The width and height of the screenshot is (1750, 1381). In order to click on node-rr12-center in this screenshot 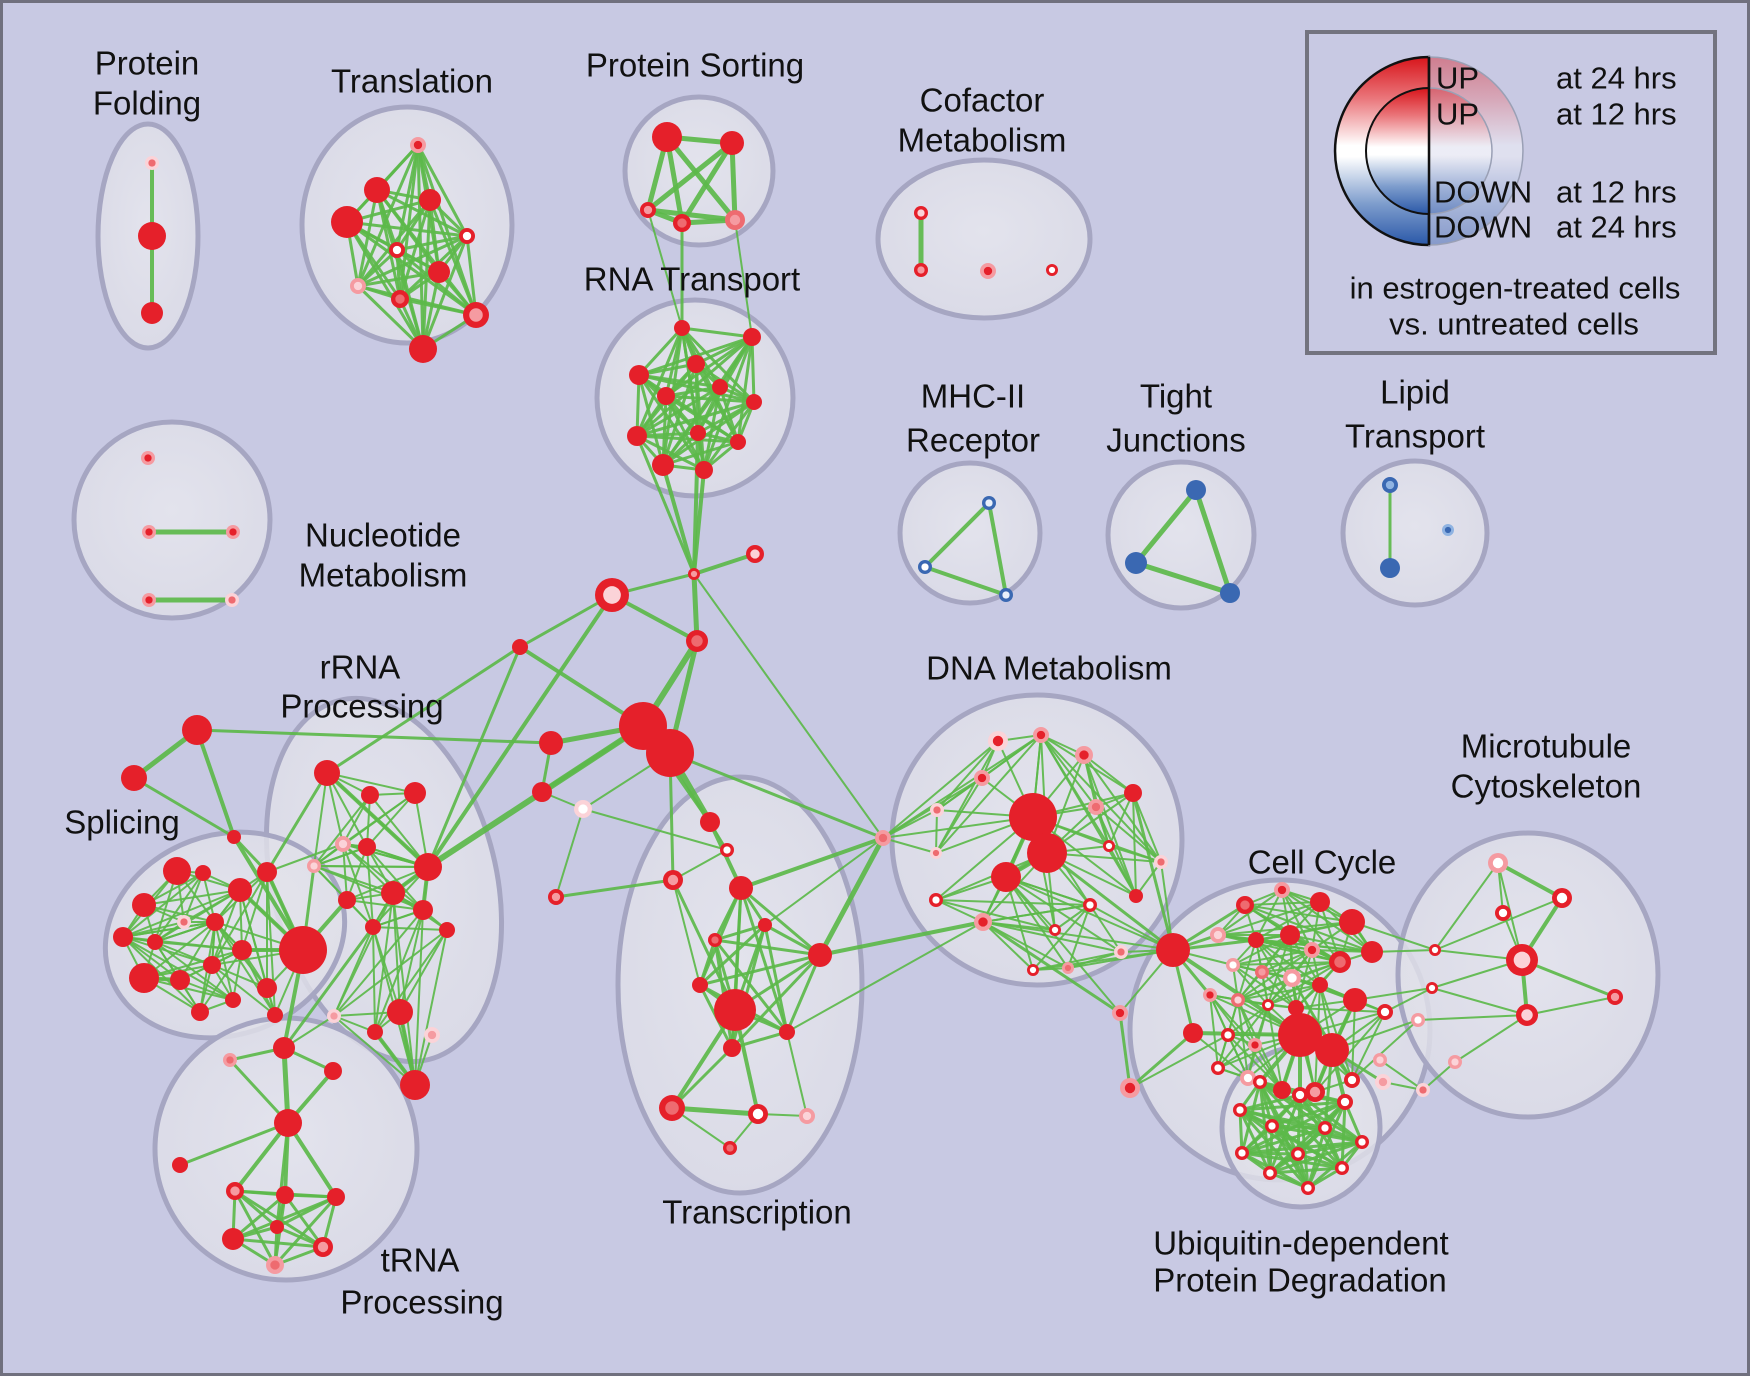, I will do `click(334, 1016)`.